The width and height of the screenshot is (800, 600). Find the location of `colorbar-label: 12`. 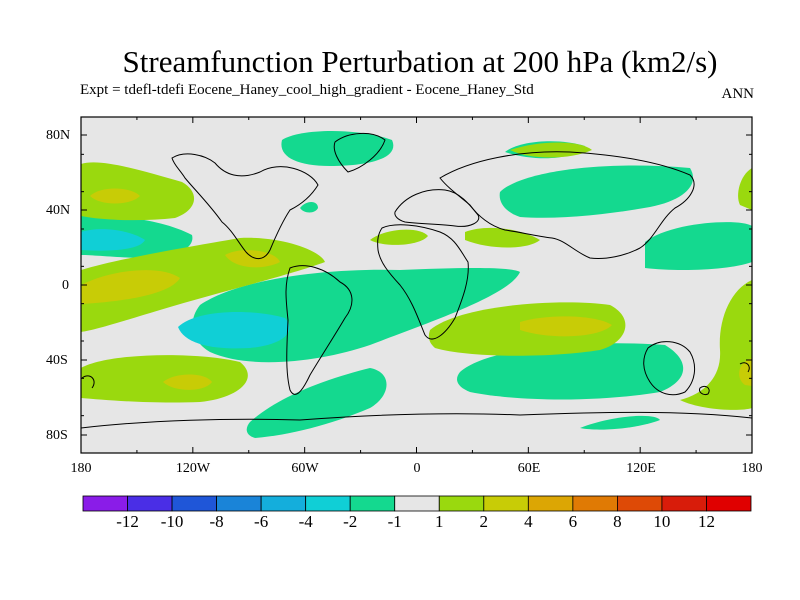

colorbar-label: 12 is located at coordinates (706, 521).